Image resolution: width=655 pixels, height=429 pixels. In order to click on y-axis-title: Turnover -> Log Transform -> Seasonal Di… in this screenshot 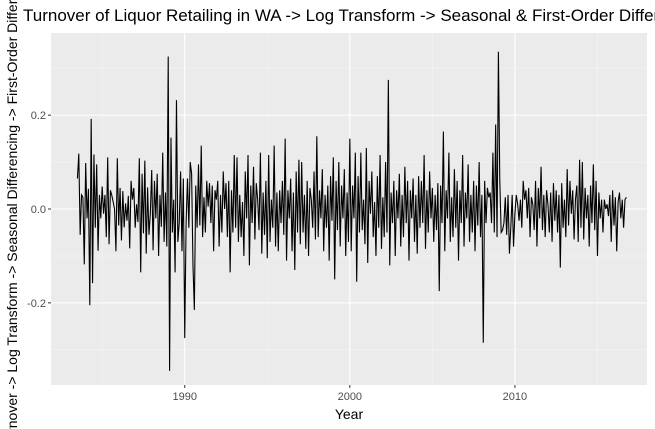, I will do `click(12, 214)`.